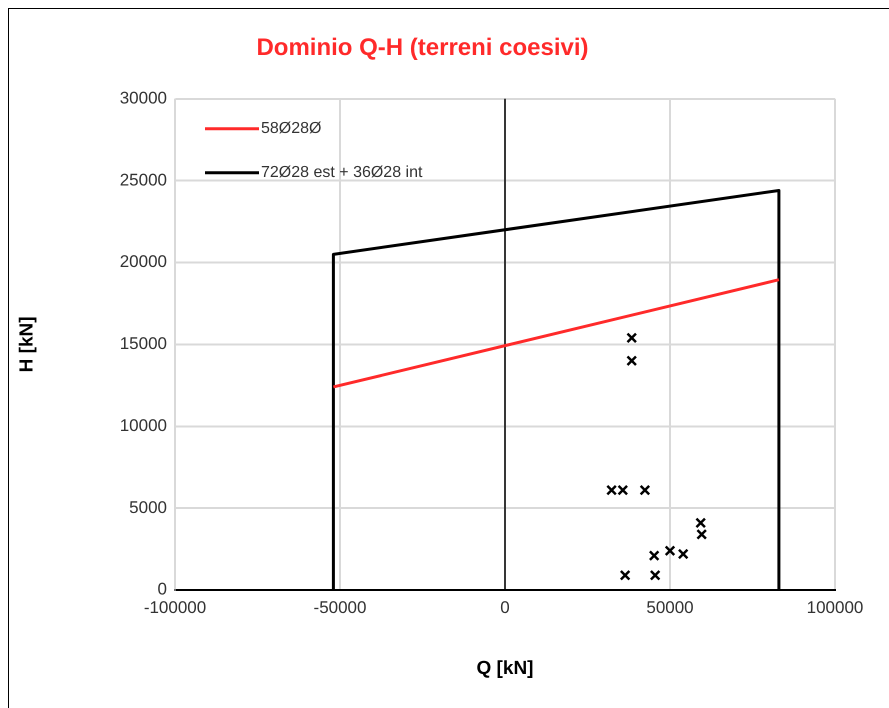  Describe the element at coordinates (835, 607) in the screenshot. I see `x-tick-label: 100000` at that location.